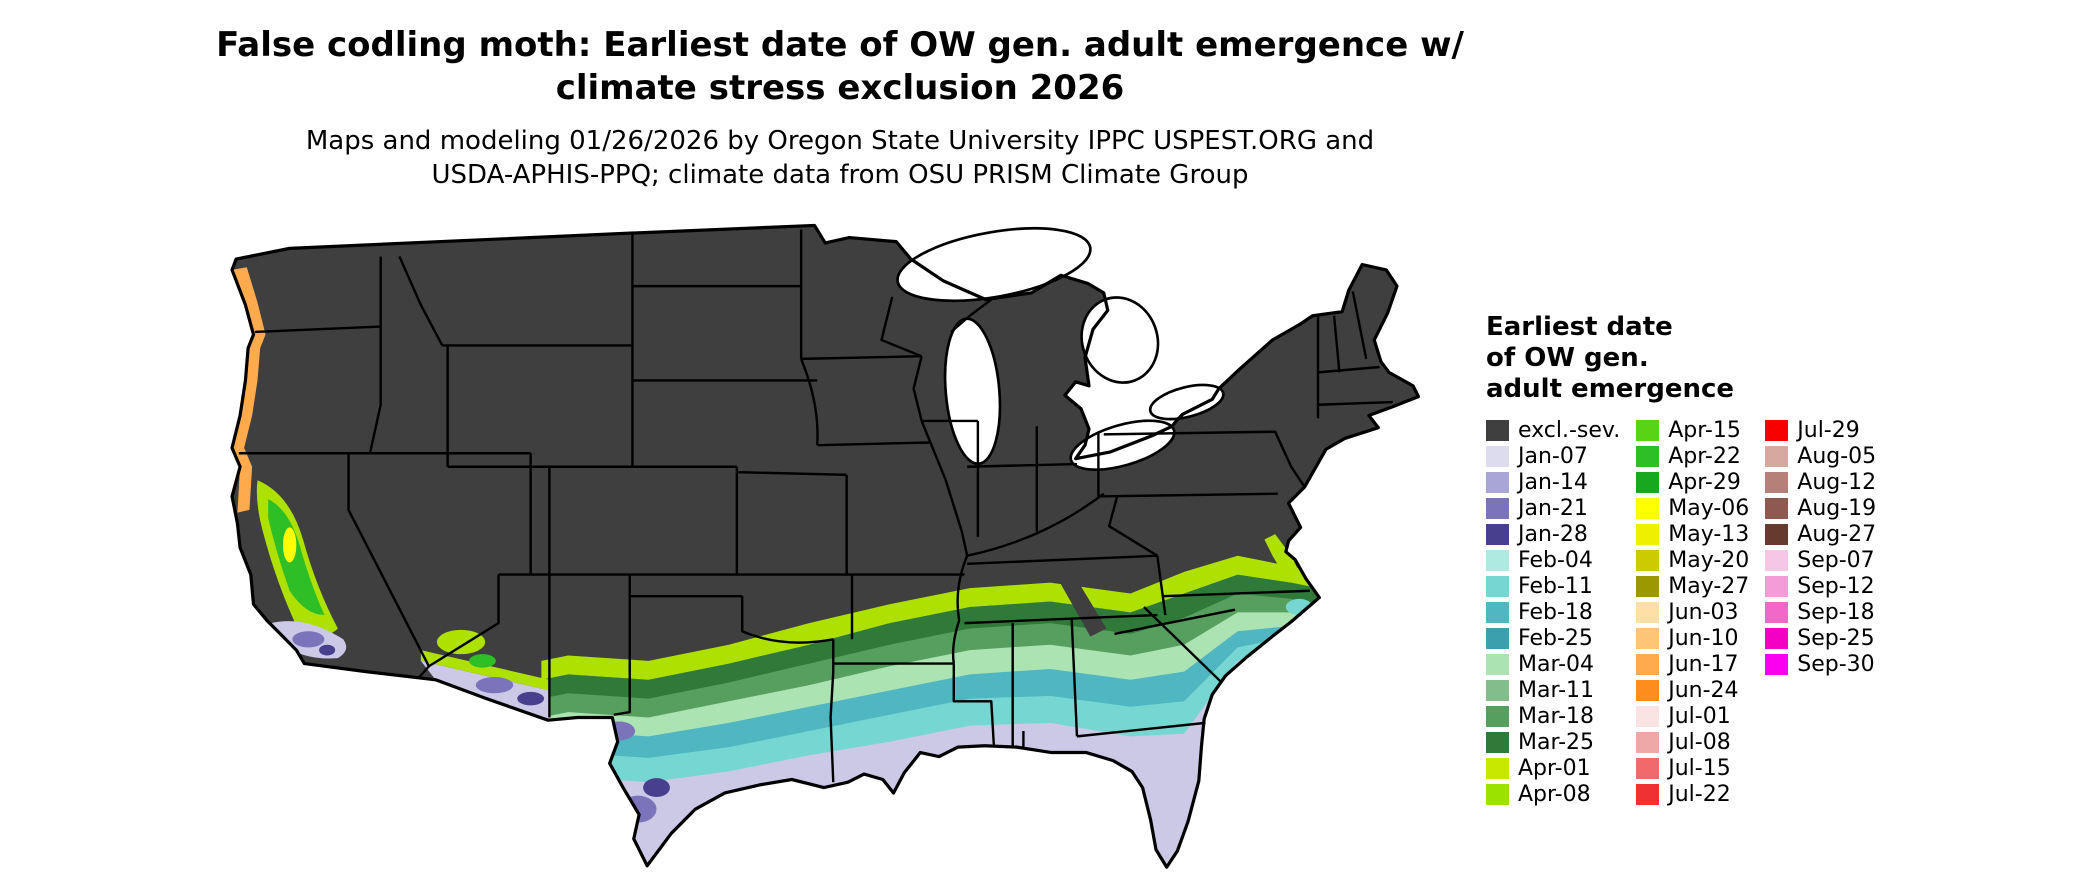 This screenshot has height=892, width=2100. Describe the element at coordinates (1186, 402) in the screenshot. I see `lake-ontario-shape` at that location.